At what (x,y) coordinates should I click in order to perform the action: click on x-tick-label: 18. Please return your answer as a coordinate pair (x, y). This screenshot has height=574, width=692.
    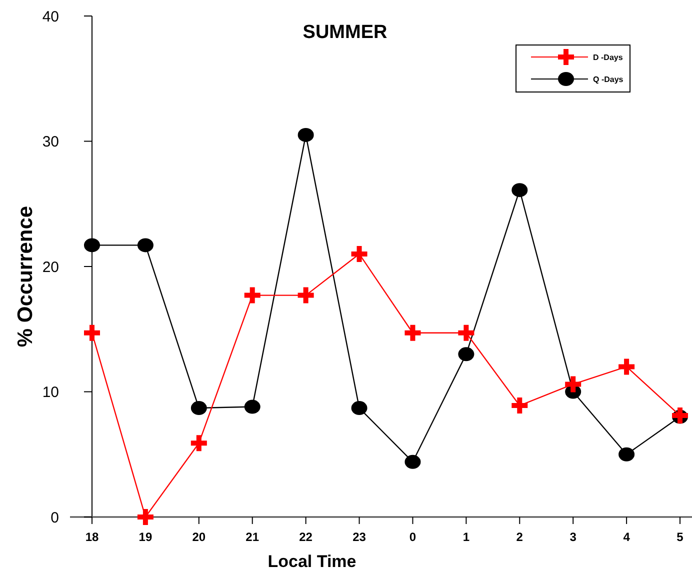
    Looking at the image, I should click on (92, 537).